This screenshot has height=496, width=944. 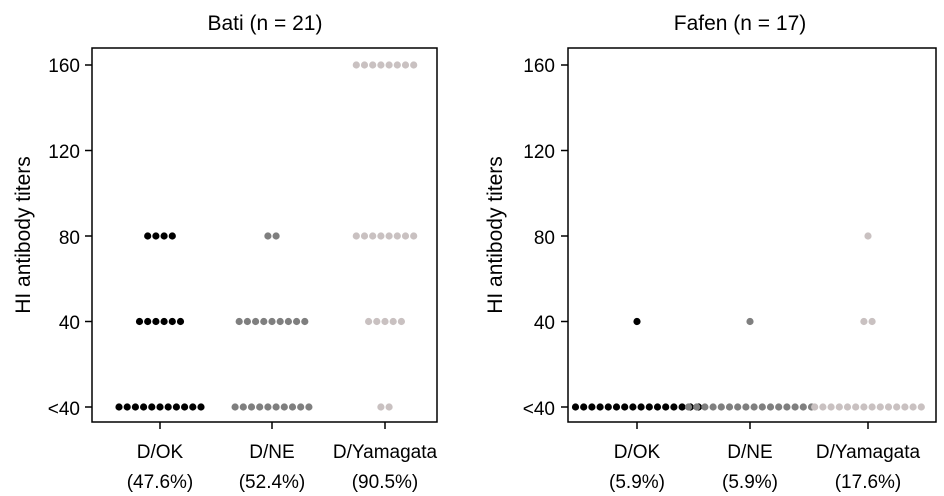 I want to click on chart-title: Bati (n = 21), so click(x=265, y=23).